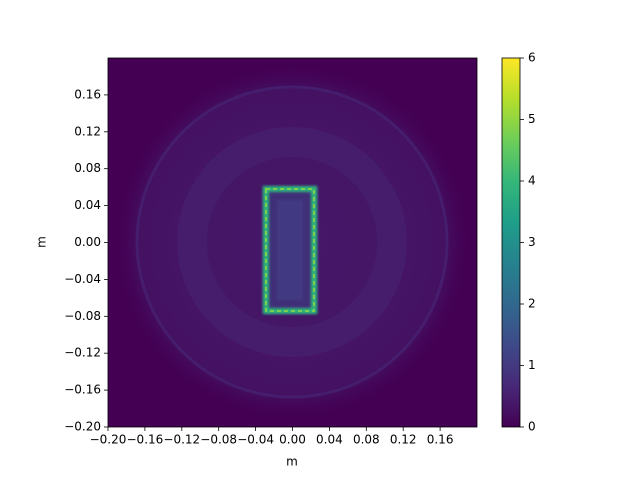 Image resolution: width=640 pixels, height=484 pixels. I want to click on x-tick-label: 0.00, so click(292, 440).